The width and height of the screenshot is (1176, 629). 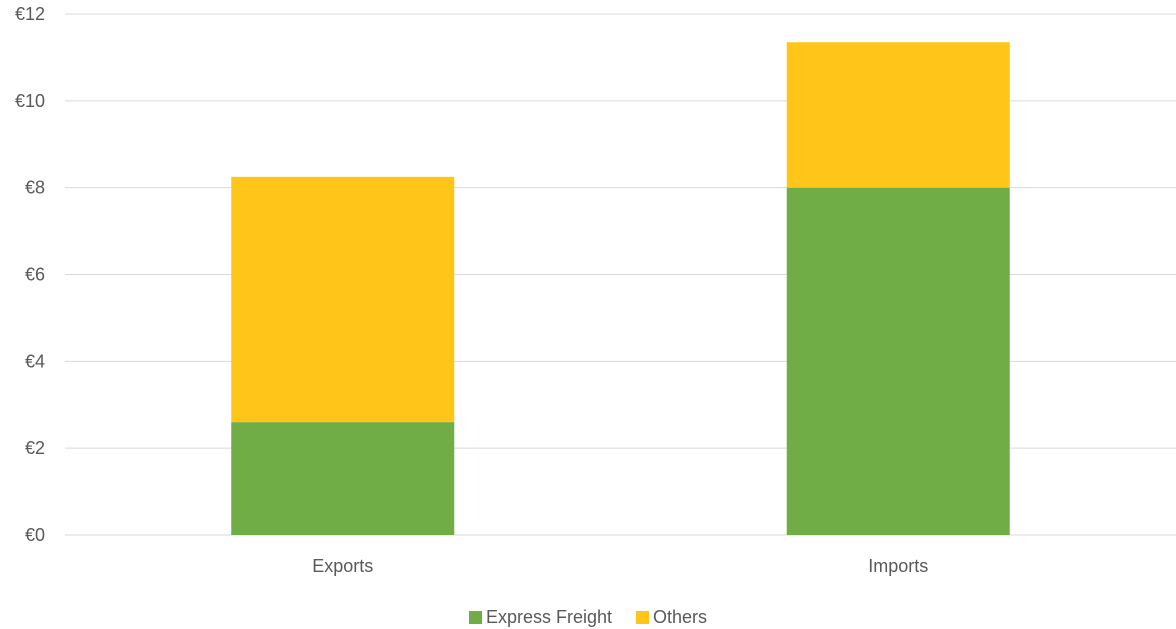 I want to click on y-axis-tick-labels: €0 €2 €4 €6 €8 €10 €12, so click(x=30, y=274).